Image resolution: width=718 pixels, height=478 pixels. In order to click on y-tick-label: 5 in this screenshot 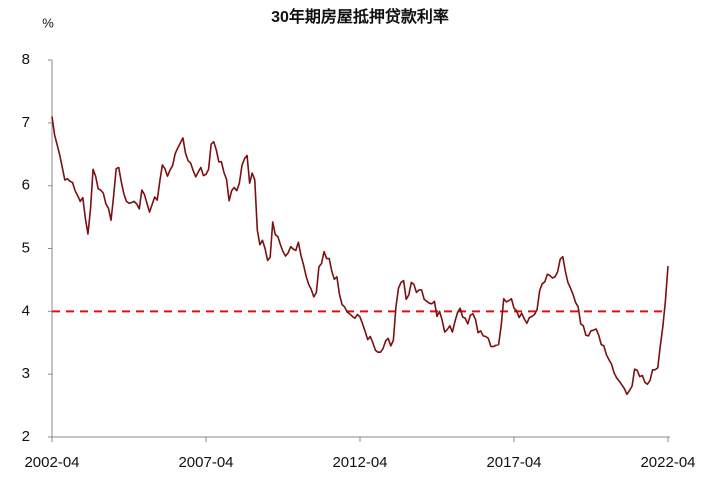, I will do `click(26, 247)`.